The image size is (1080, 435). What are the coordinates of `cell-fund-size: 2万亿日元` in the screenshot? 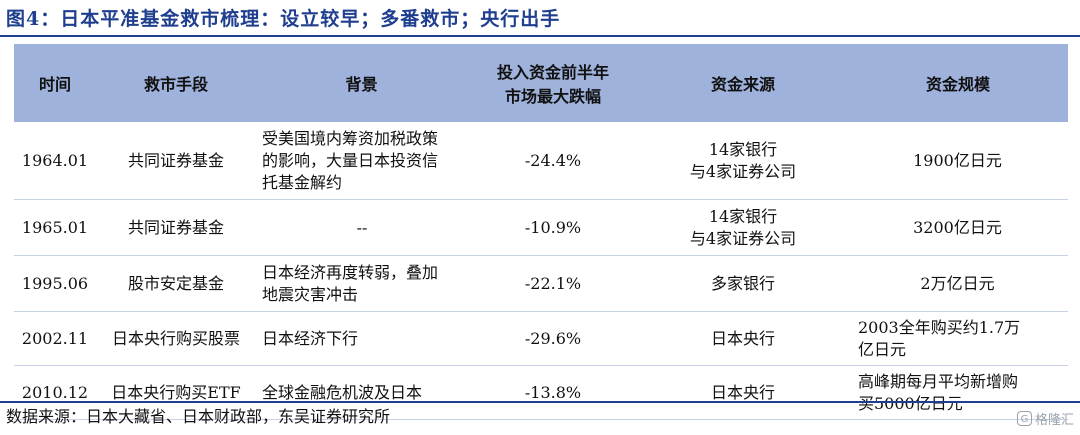 It's located at (958, 283).